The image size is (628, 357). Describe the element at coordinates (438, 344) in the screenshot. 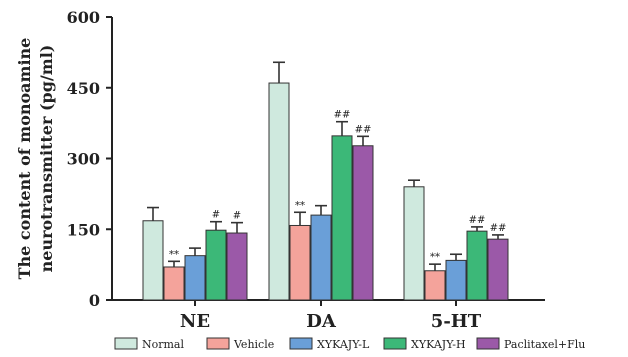

I see `legend-label: XYKAJY-H` at that location.